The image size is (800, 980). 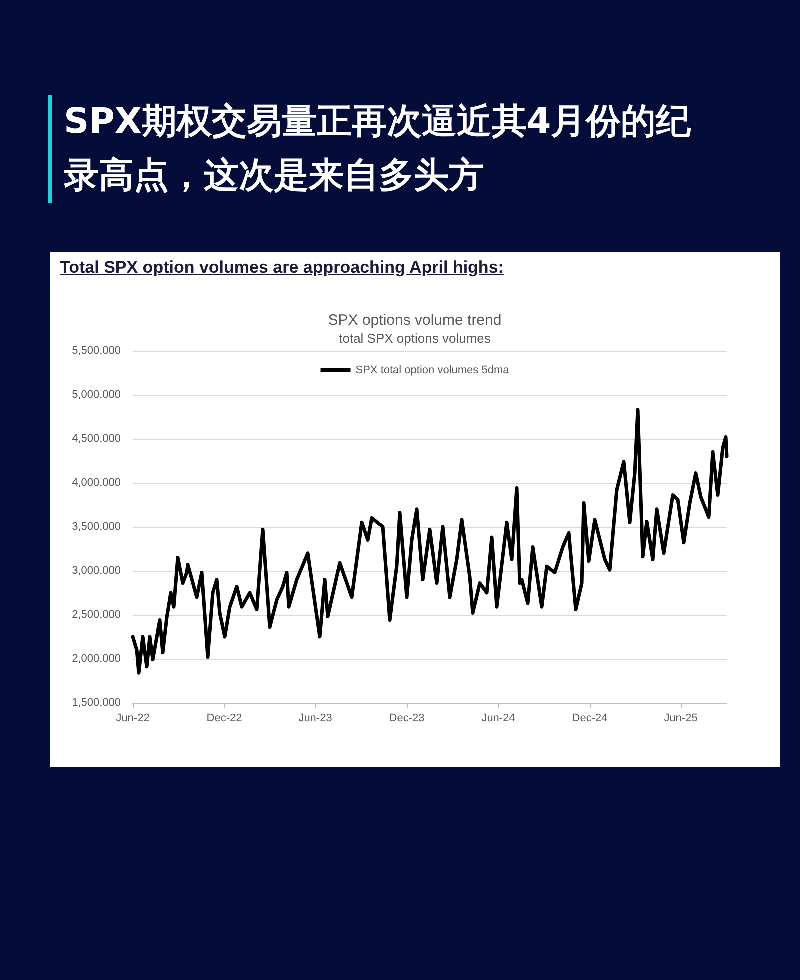 What do you see at coordinates (133, 718) in the screenshot?
I see `x-tick-label: Jun-22` at bounding box center [133, 718].